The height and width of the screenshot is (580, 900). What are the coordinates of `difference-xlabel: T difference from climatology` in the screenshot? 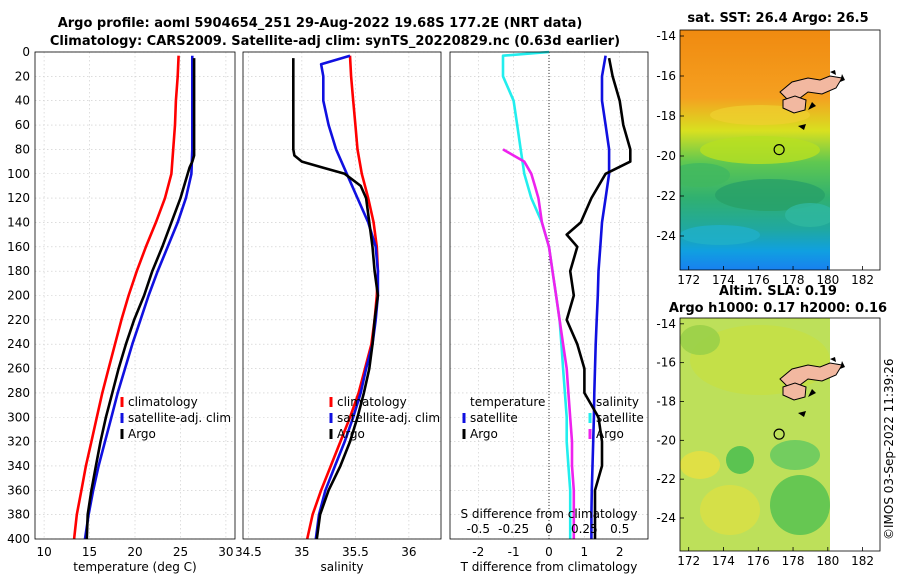 It's located at (549, 567).